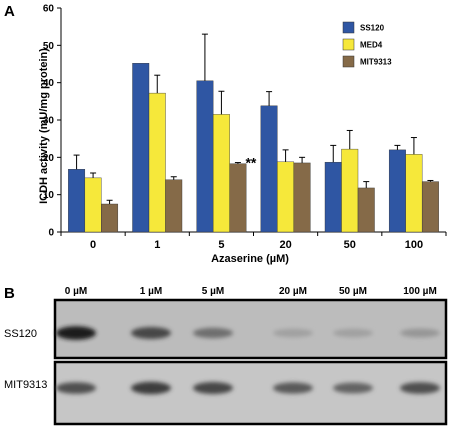 This screenshot has width=459, height=429. Describe the element at coordinates (348, 27) in the screenshot. I see `legend-swatch-ss120` at that location.